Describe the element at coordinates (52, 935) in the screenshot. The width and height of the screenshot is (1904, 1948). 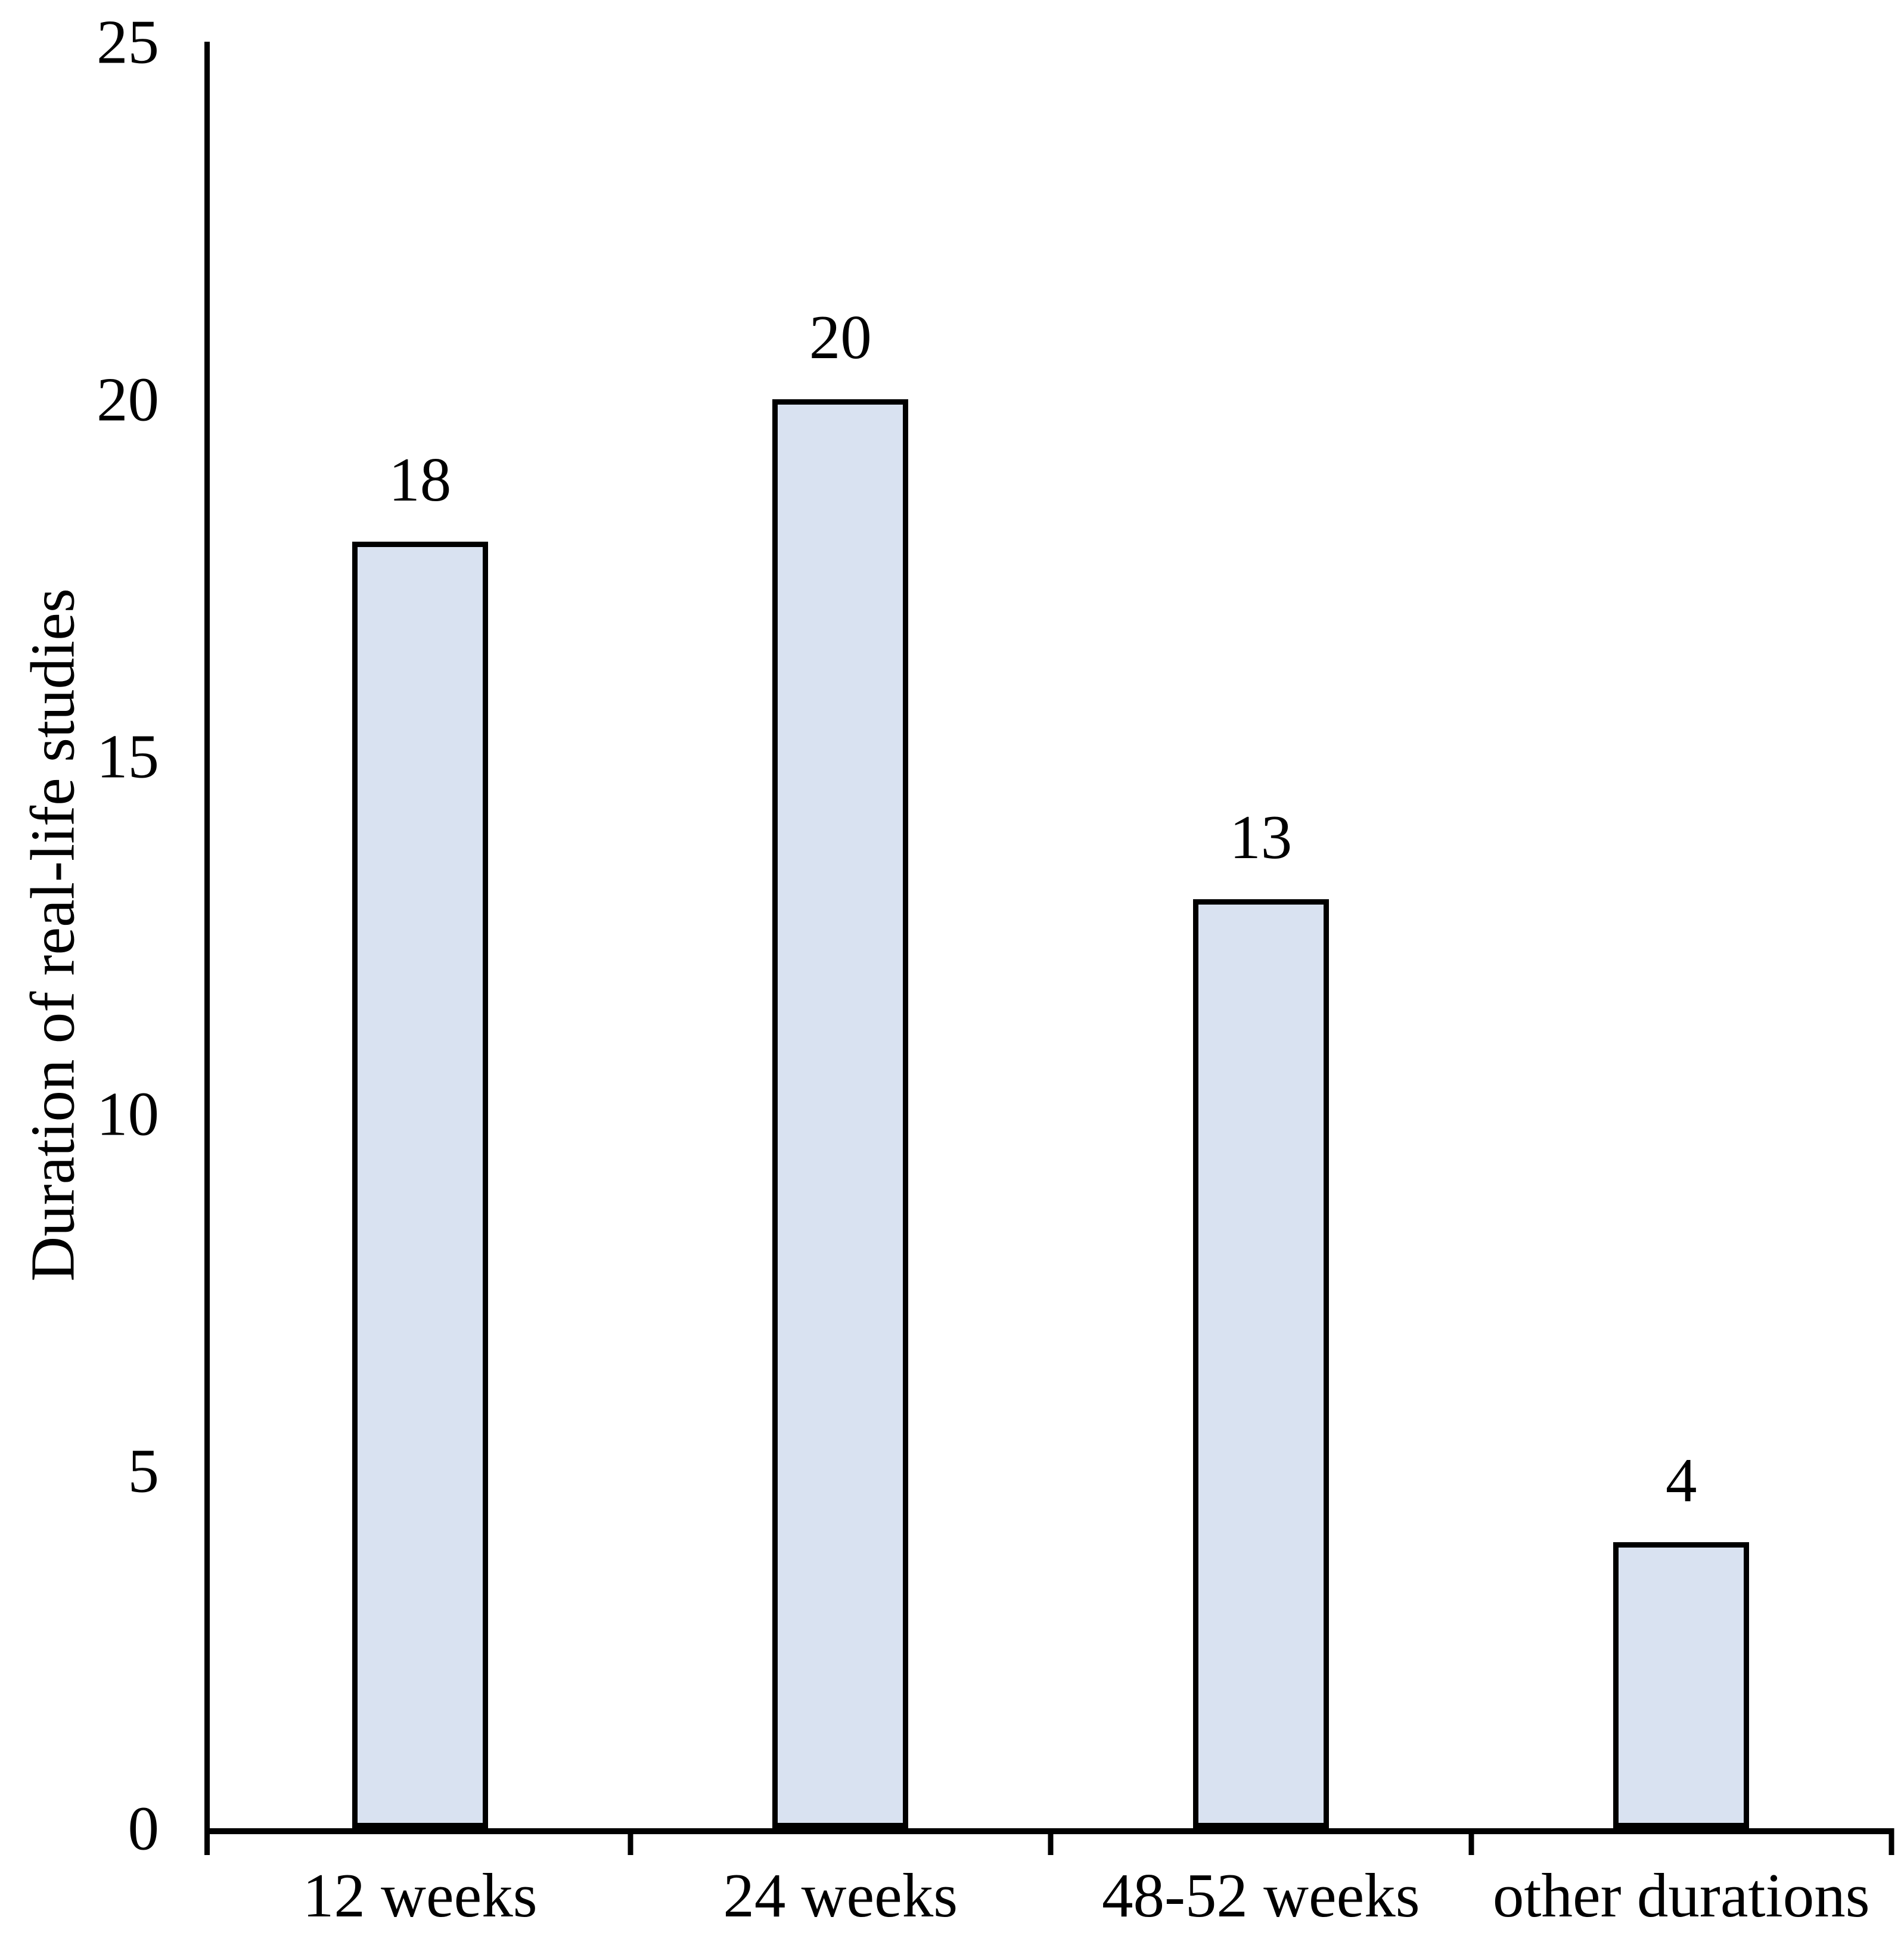
I see `y-axis-title: Duration of real-life studies` at that location.